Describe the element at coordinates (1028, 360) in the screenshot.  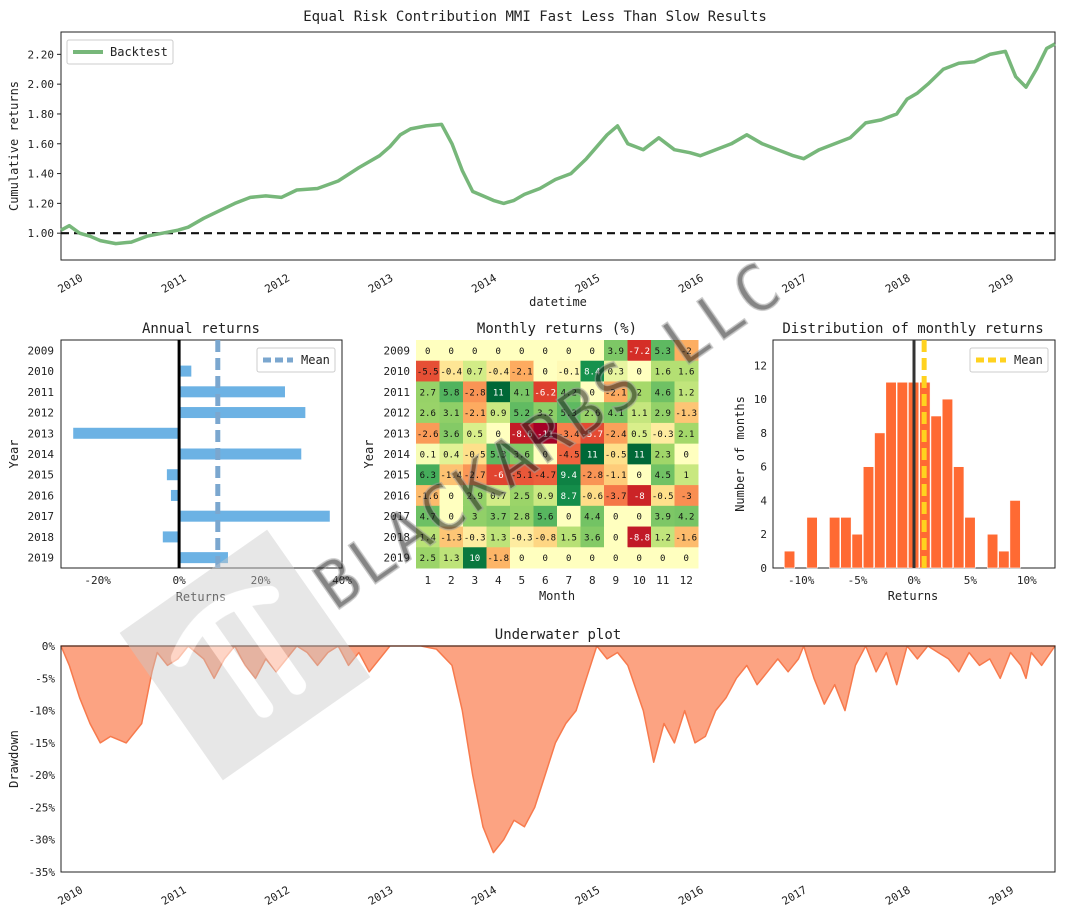
I see `distribution-mean-legend-label: Mean` at that location.